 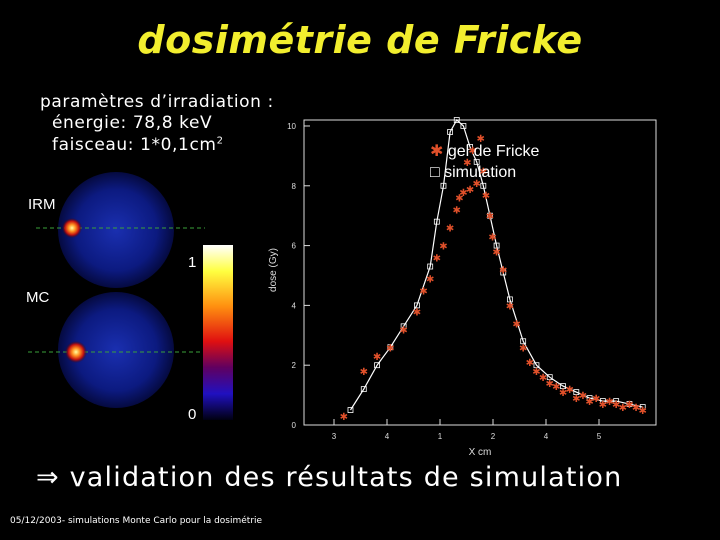 I want to click on y-tick-label: 0, so click(x=294, y=425).